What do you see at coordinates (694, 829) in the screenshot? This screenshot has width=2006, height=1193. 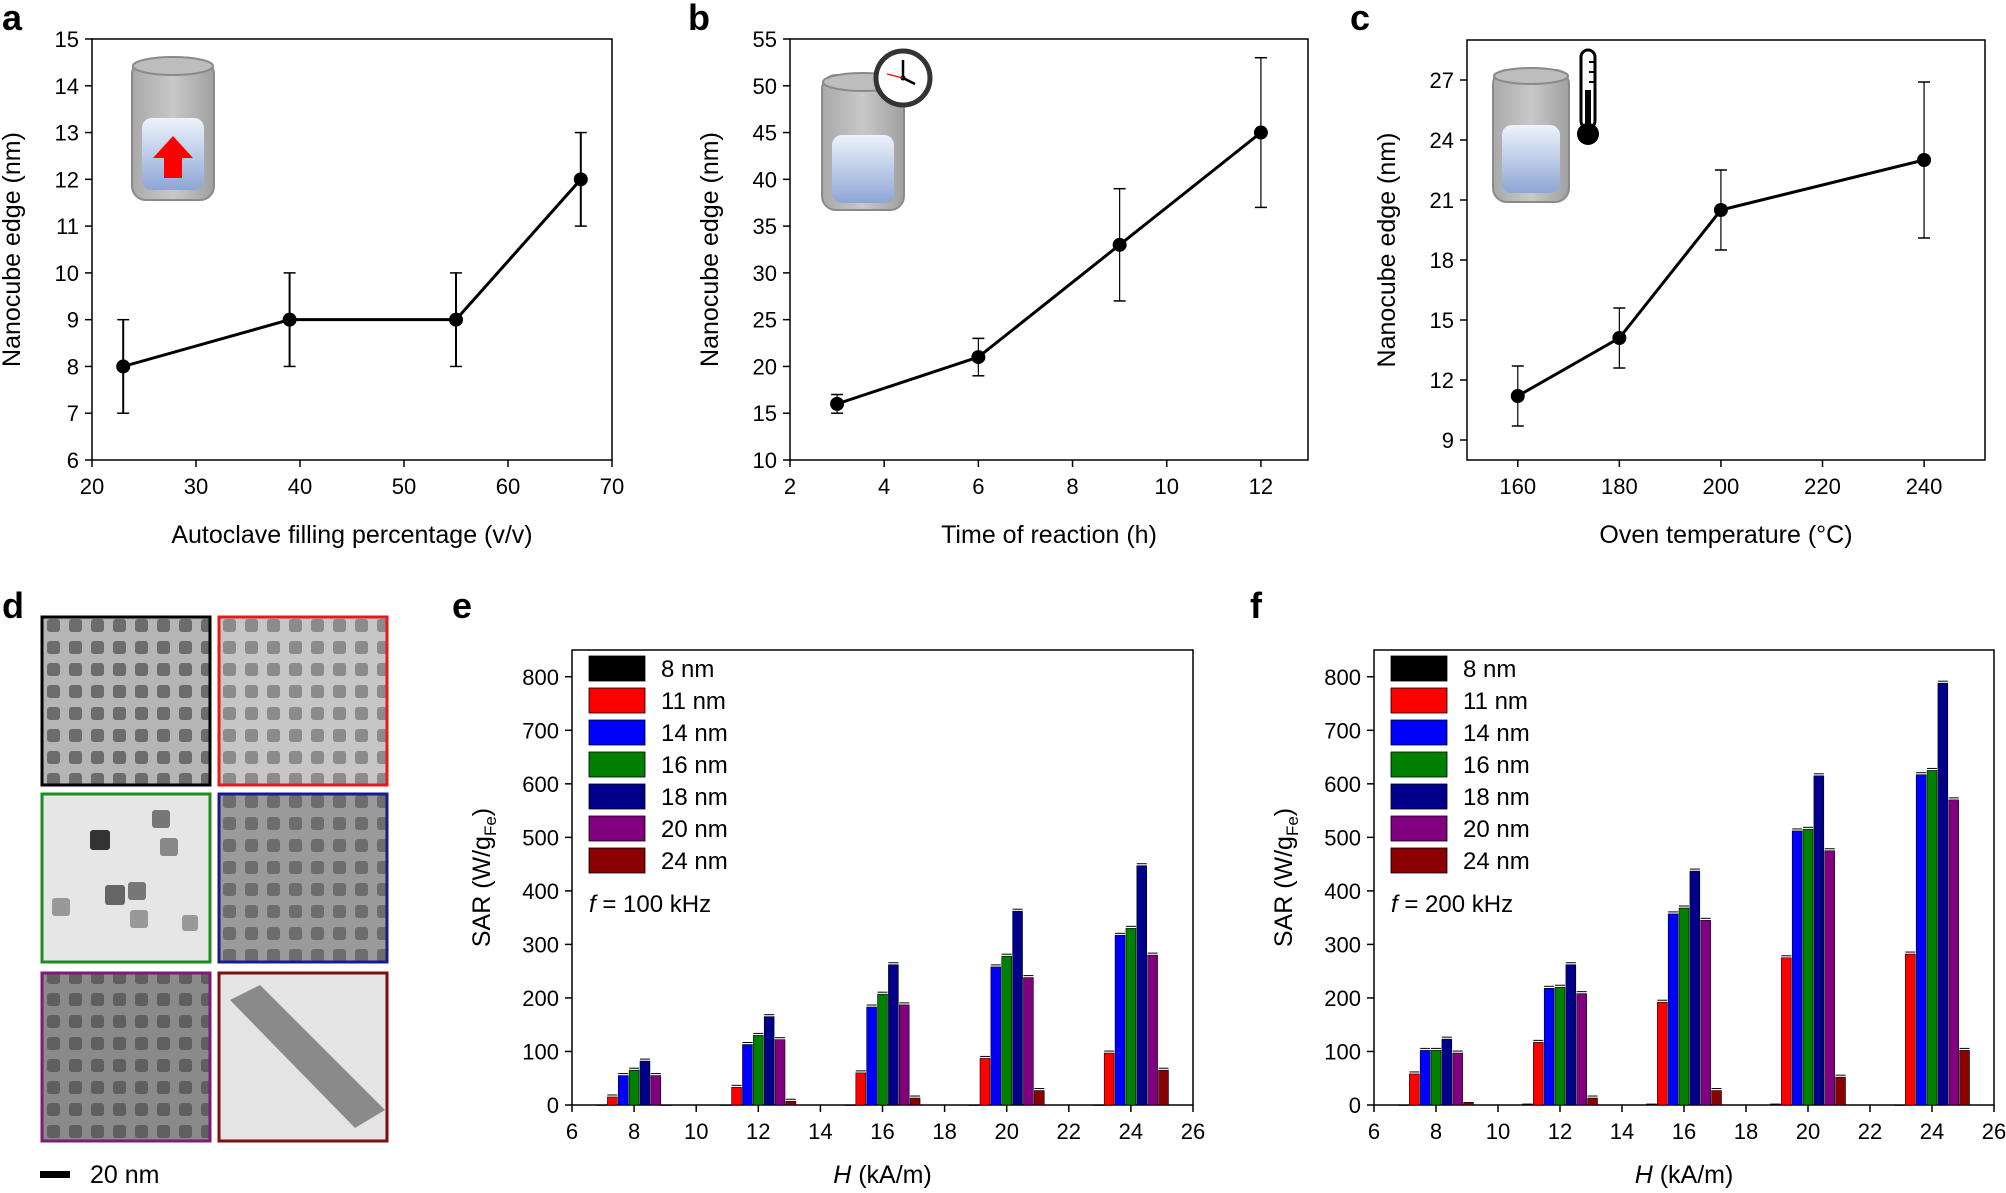 I see `legend-label: 20 nm` at bounding box center [694, 829].